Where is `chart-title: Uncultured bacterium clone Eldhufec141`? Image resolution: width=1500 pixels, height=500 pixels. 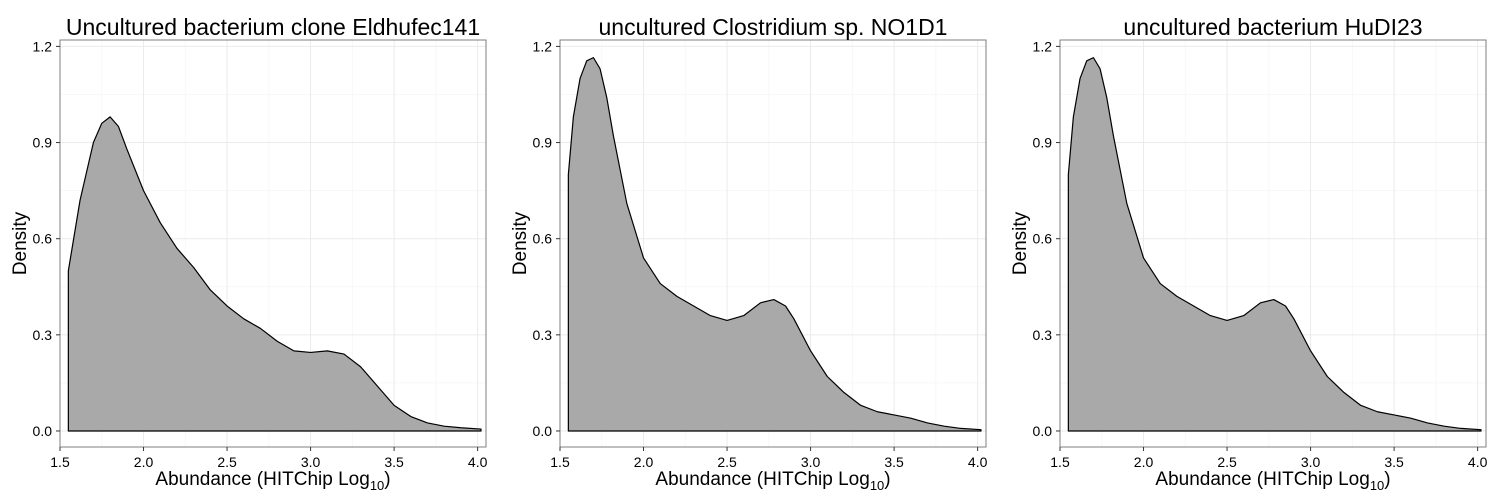
chart-title: Uncultured bacterium clone Eldhufec141 is located at coordinates (273, 27).